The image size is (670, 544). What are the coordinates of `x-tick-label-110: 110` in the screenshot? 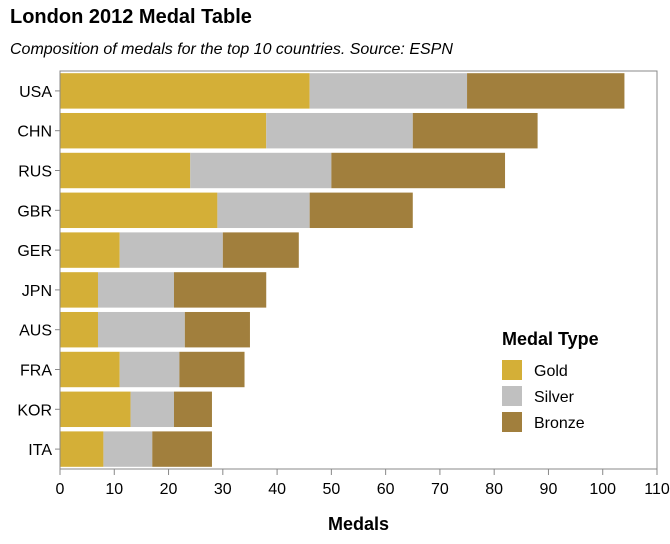 It's located at (657, 489).